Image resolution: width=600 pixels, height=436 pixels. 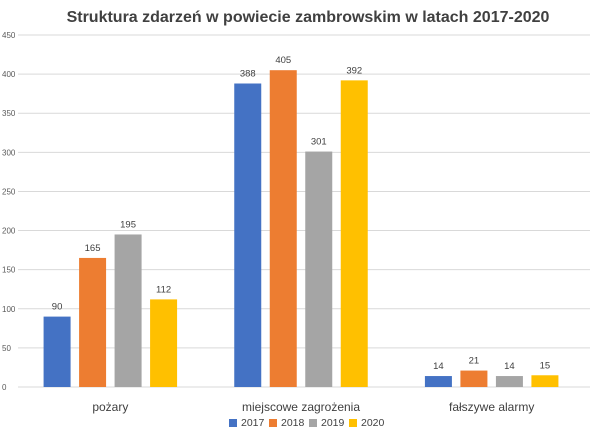 What do you see at coordinates (248, 73) in the screenshot?
I see `data-label: 388` at bounding box center [248, 73].